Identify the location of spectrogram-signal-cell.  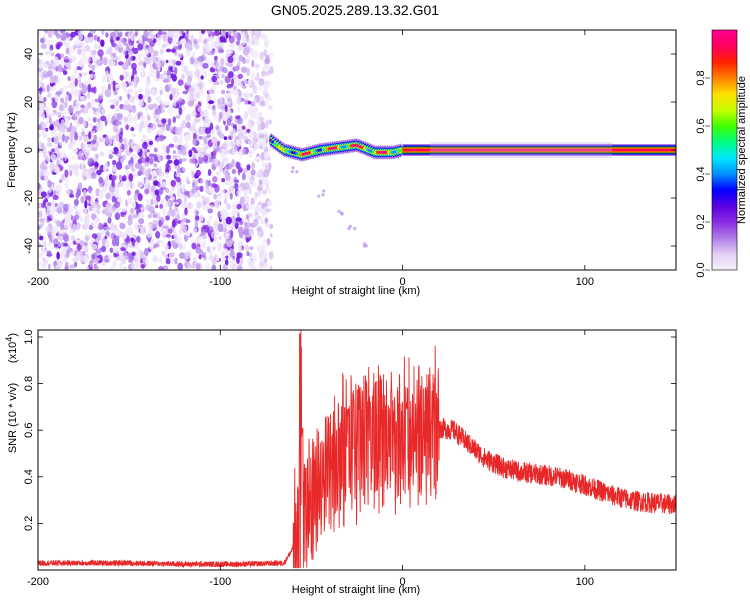
(400, 151).